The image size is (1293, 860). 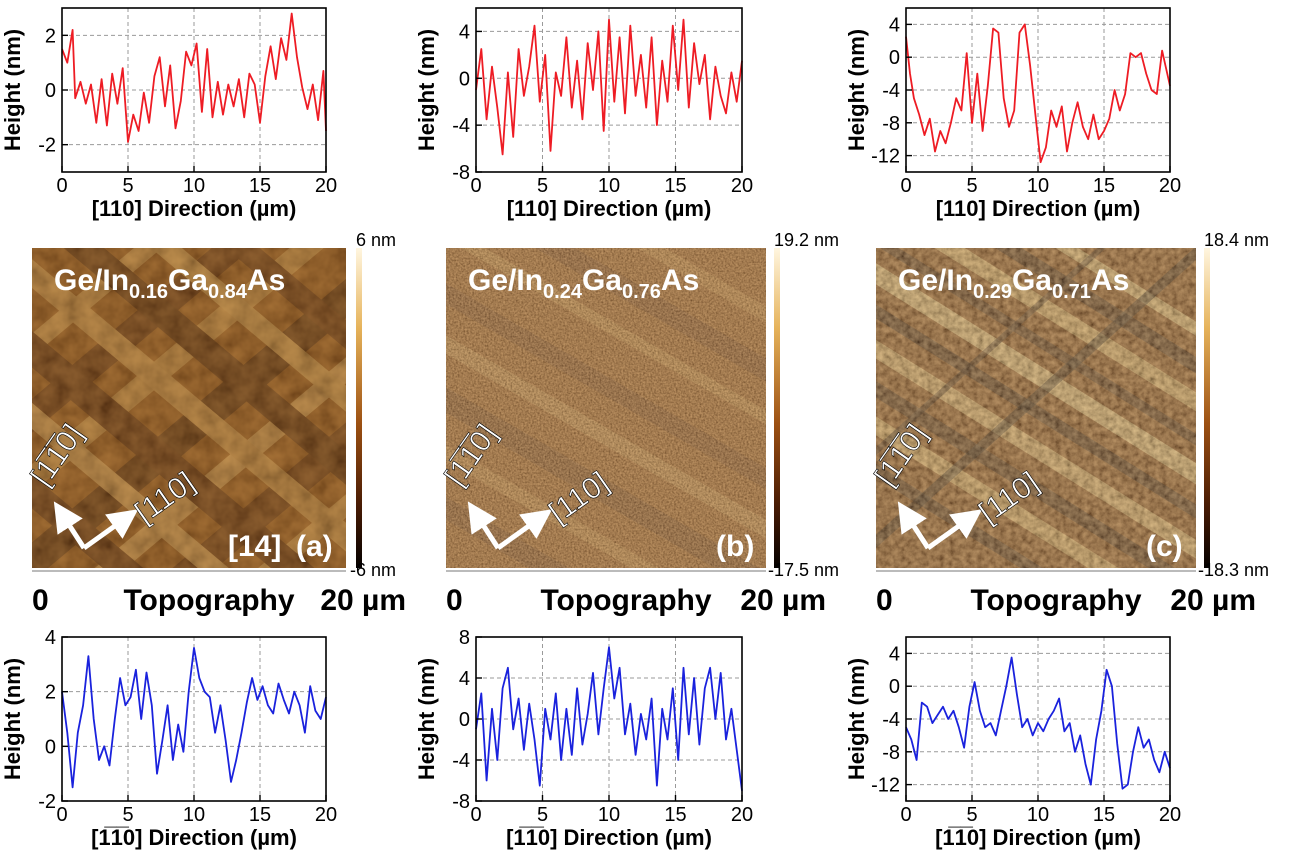 I want to click on sample-composition-label: Ge/In0.24Ga0.76As, so click(x=583, y=283).